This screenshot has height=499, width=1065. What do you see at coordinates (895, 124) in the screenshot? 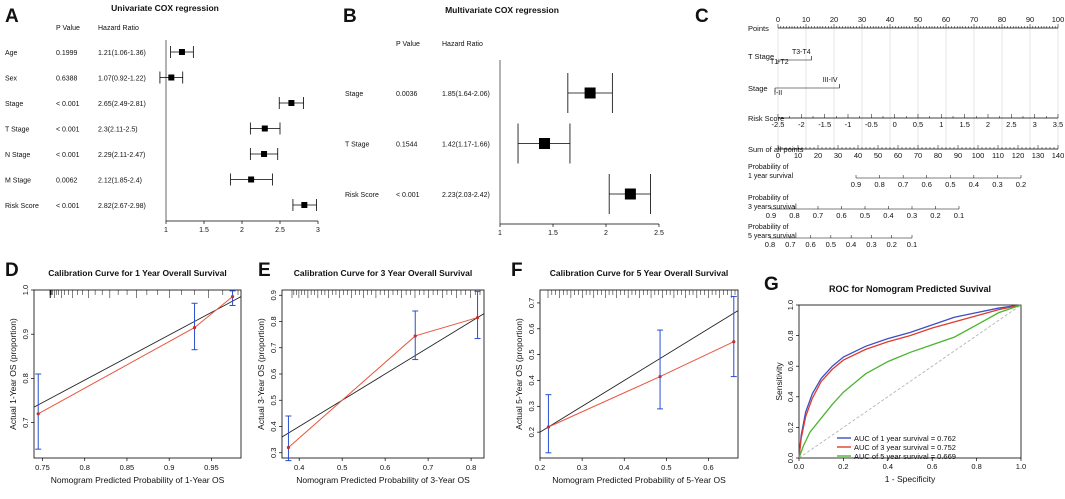
I see `nomogram-risk-label: 0` at bounding box center [895, 124].